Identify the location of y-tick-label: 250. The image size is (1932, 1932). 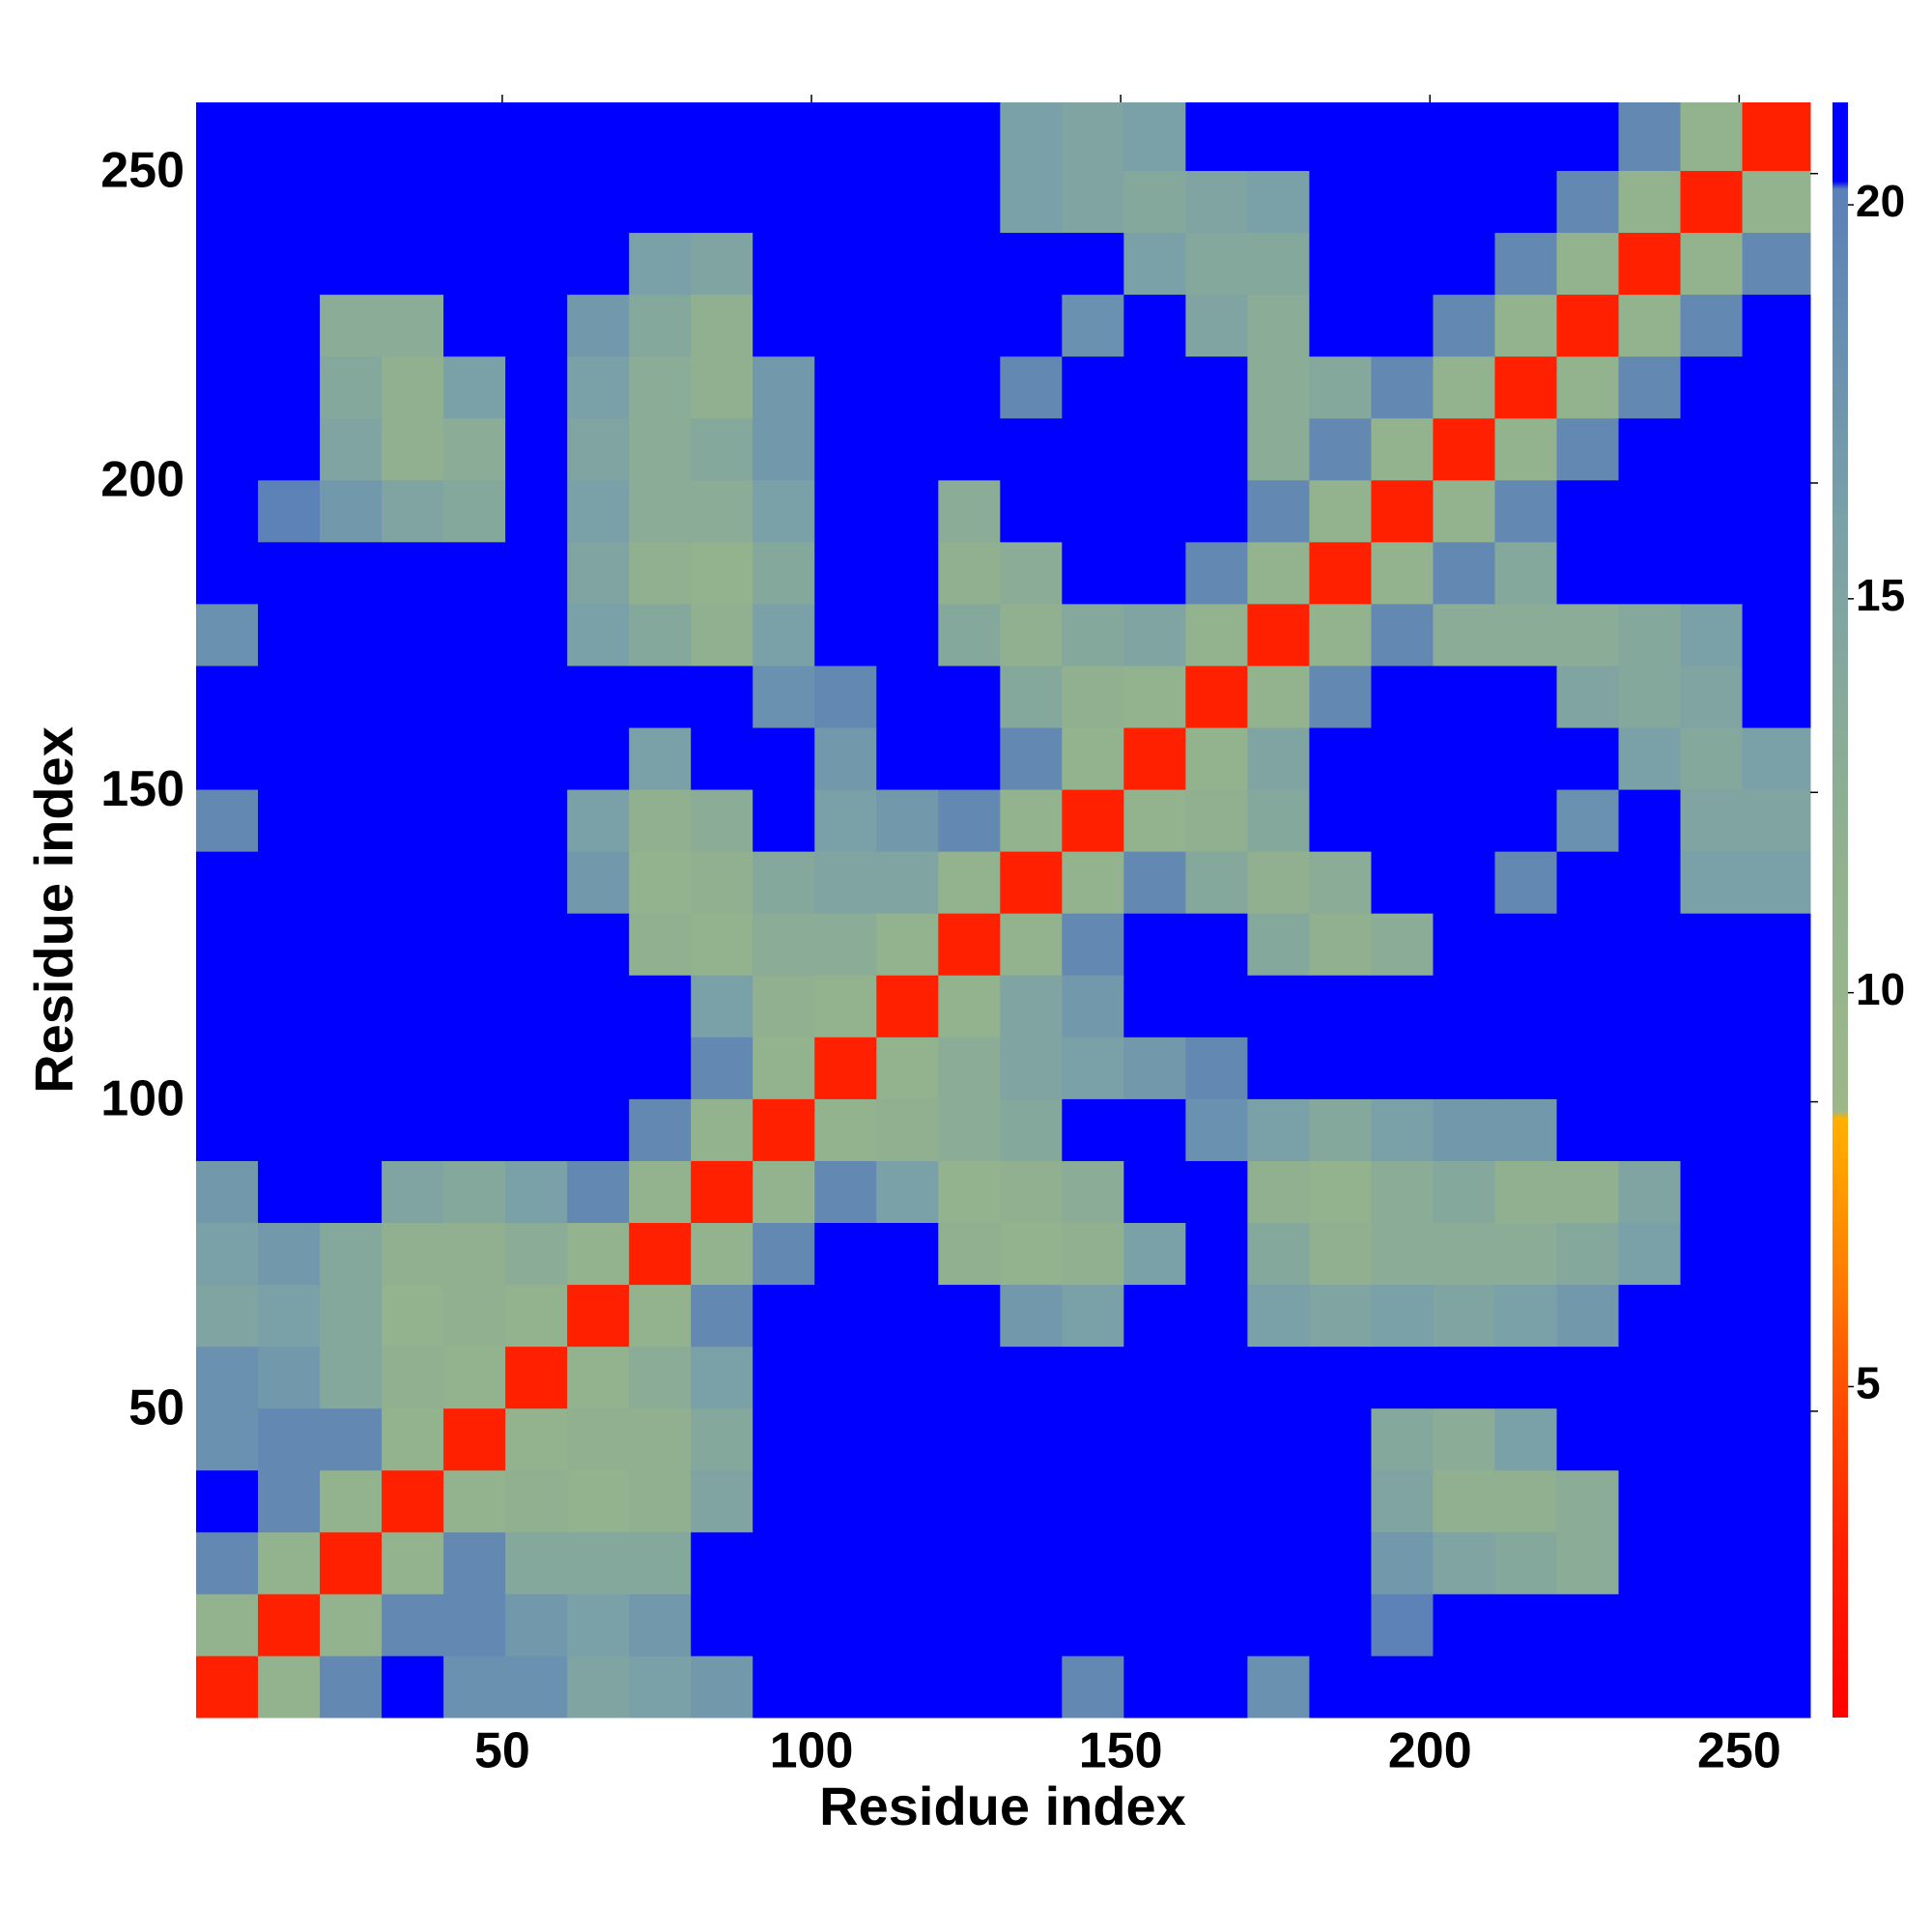
(142, 170).